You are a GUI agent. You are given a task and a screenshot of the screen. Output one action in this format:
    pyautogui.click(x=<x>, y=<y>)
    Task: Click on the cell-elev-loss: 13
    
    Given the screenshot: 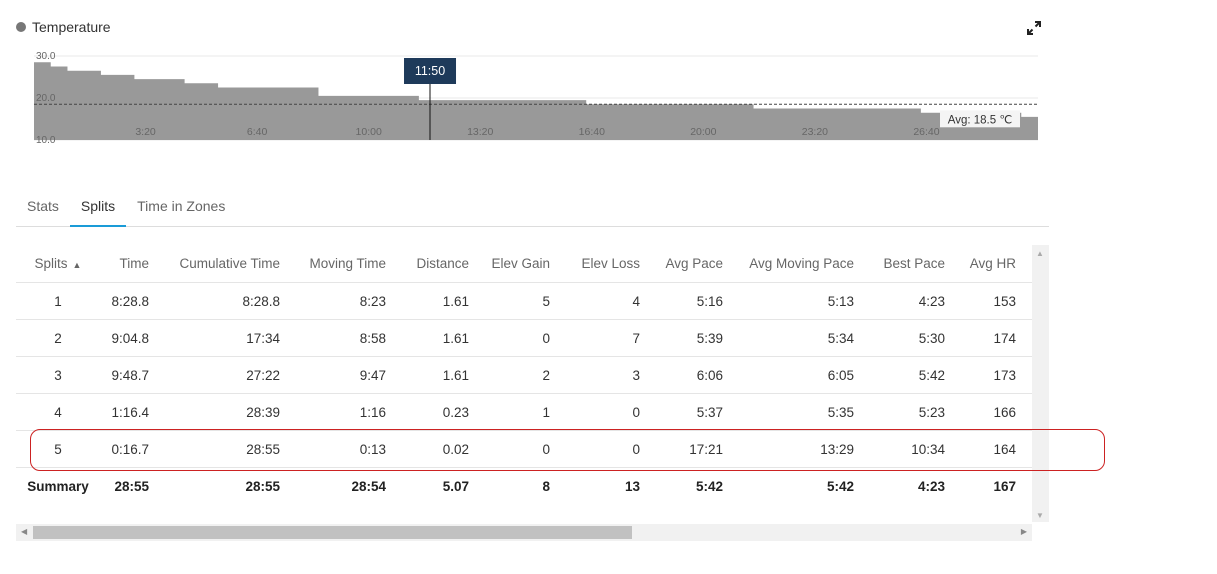 What is the action you would take?
    pyautogui.click(x=632, y=486)
    